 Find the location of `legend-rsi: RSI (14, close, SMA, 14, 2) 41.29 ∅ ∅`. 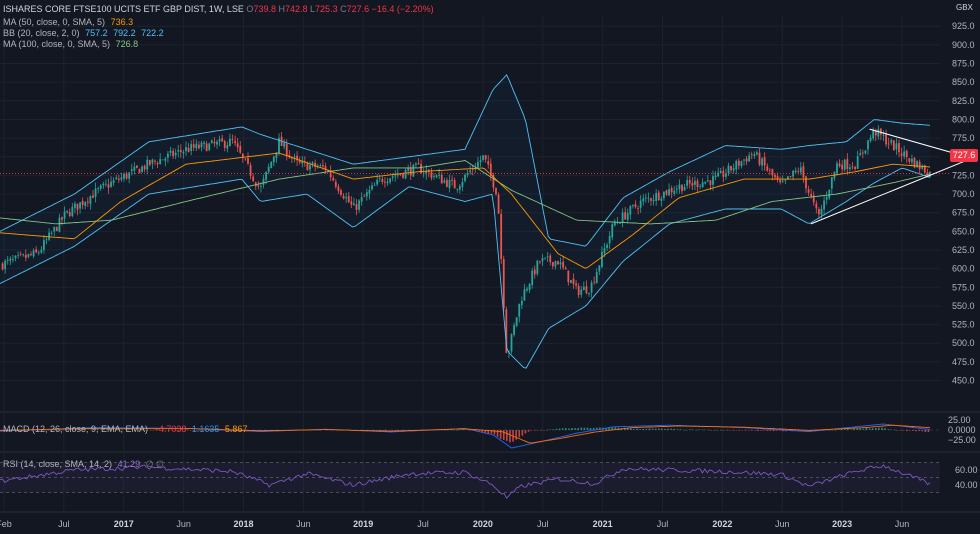

legend-rsi: RSI (14, close, SMA, 14, 2) 41.29 ∅ ∅ is located at coordinates (83, 464).